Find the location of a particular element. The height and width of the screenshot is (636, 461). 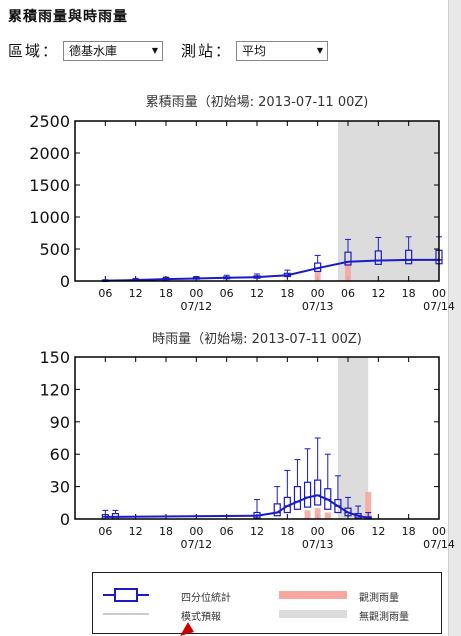

chart-legend: 四分位統計 模式預報 觀測雨量 無觀測雨量 is located at coordinates (267, 603).